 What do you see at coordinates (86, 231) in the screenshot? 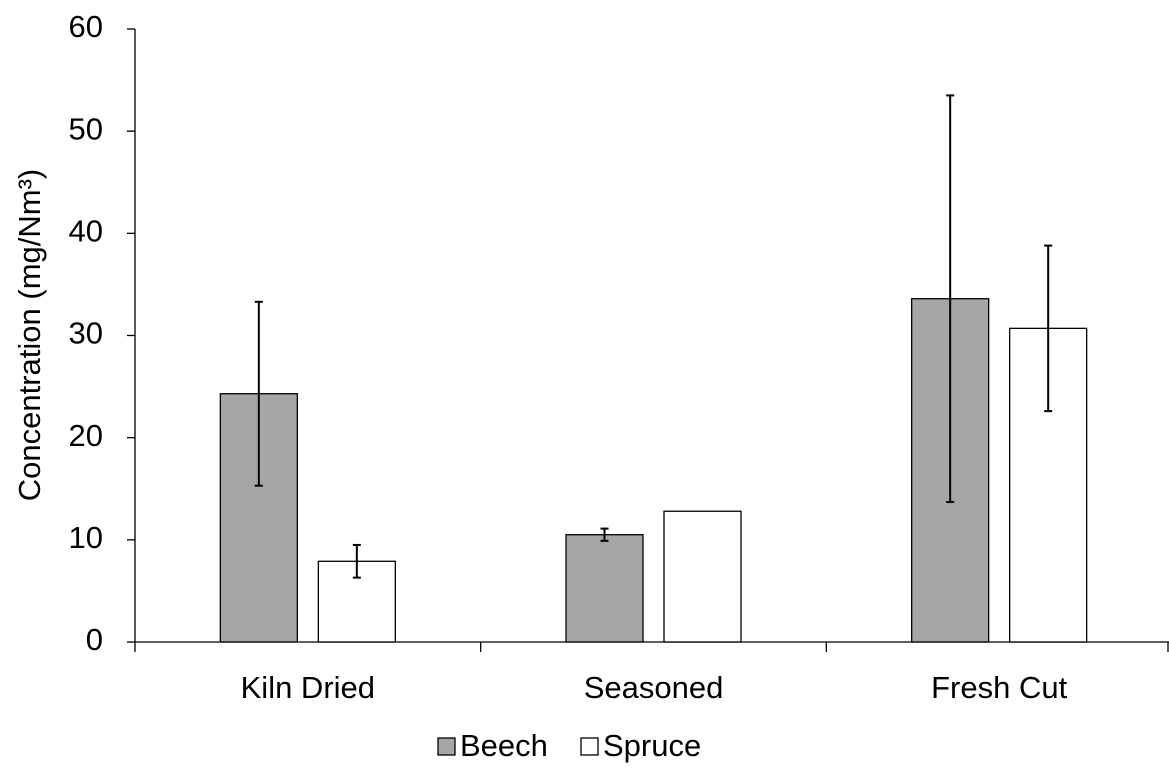
I see `y-tick-label: 40` at bounding box center [86, 231].